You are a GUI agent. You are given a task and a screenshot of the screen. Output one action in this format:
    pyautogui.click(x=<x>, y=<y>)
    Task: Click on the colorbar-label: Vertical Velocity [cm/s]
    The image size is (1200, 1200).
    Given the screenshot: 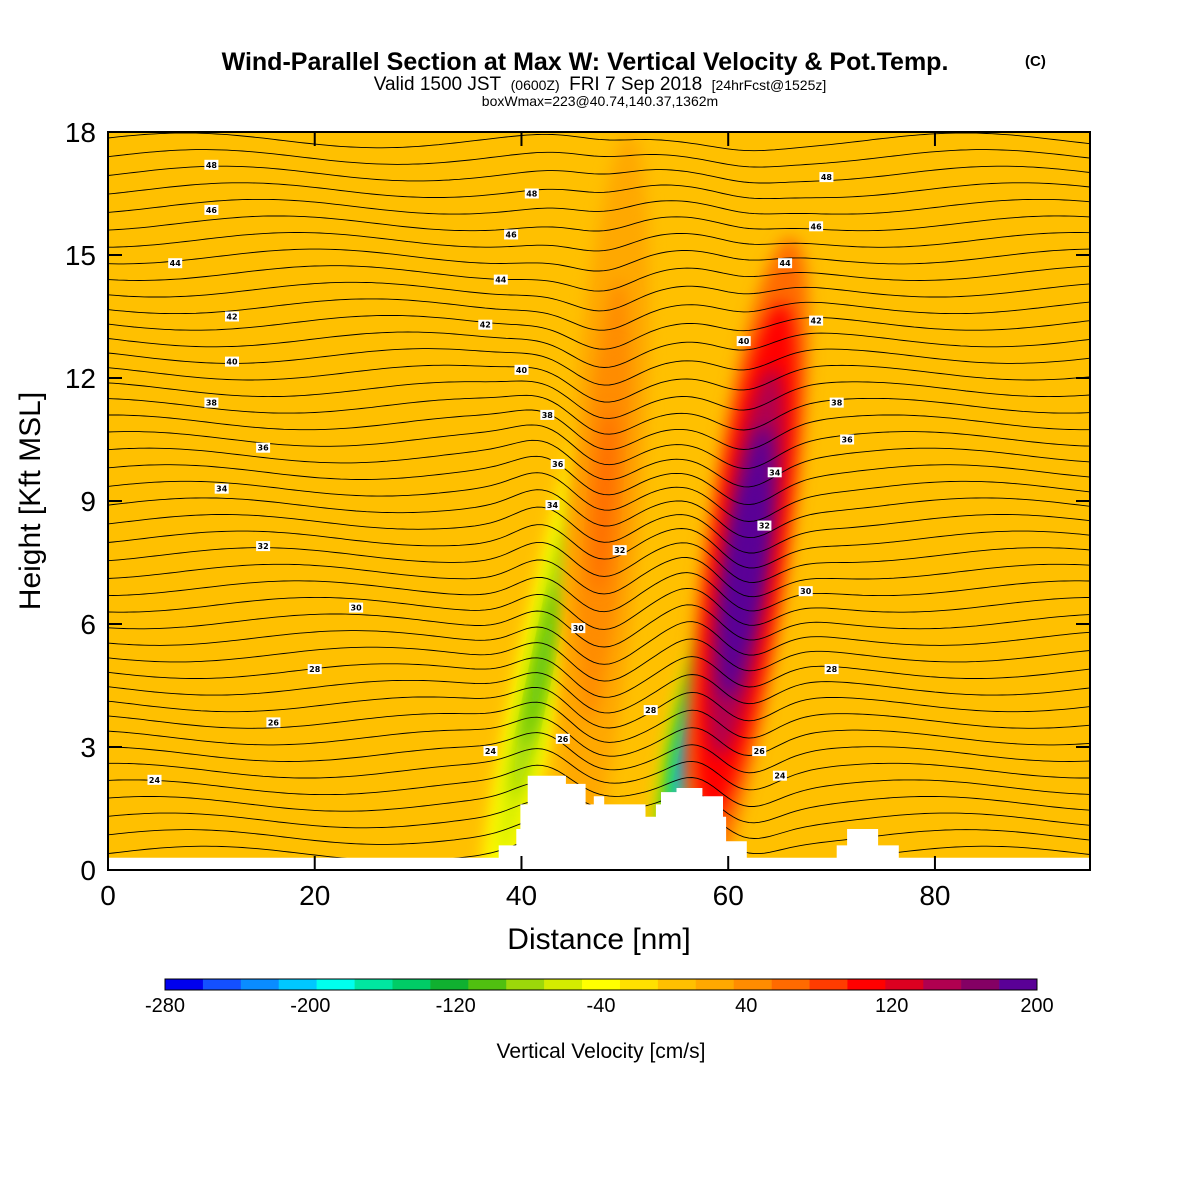 What is the action you would take?
    pyautogui.click(x=601, y=1051)
    